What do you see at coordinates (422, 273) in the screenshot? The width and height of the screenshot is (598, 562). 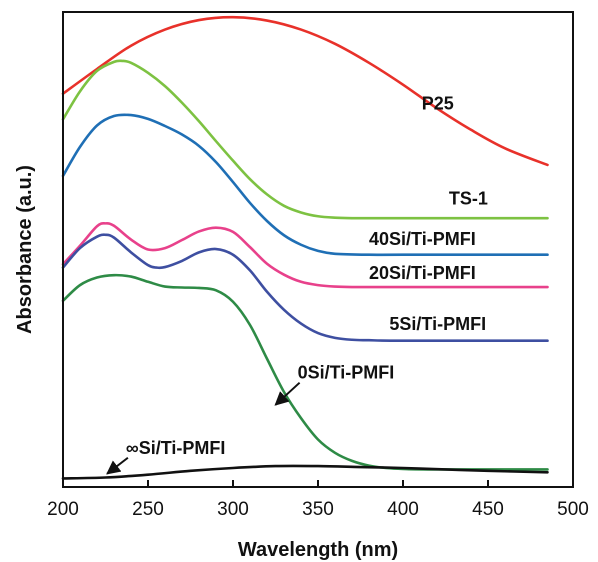 I see `series-label: 20Si/Ti-PMFI` at bounding box center [422, 273].